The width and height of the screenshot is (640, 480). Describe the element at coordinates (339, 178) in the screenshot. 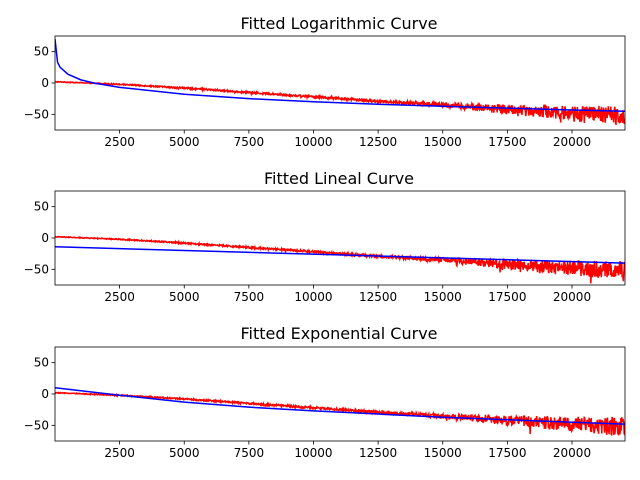

I see `subplot-title: Fitted Lineal Curve` at that location.